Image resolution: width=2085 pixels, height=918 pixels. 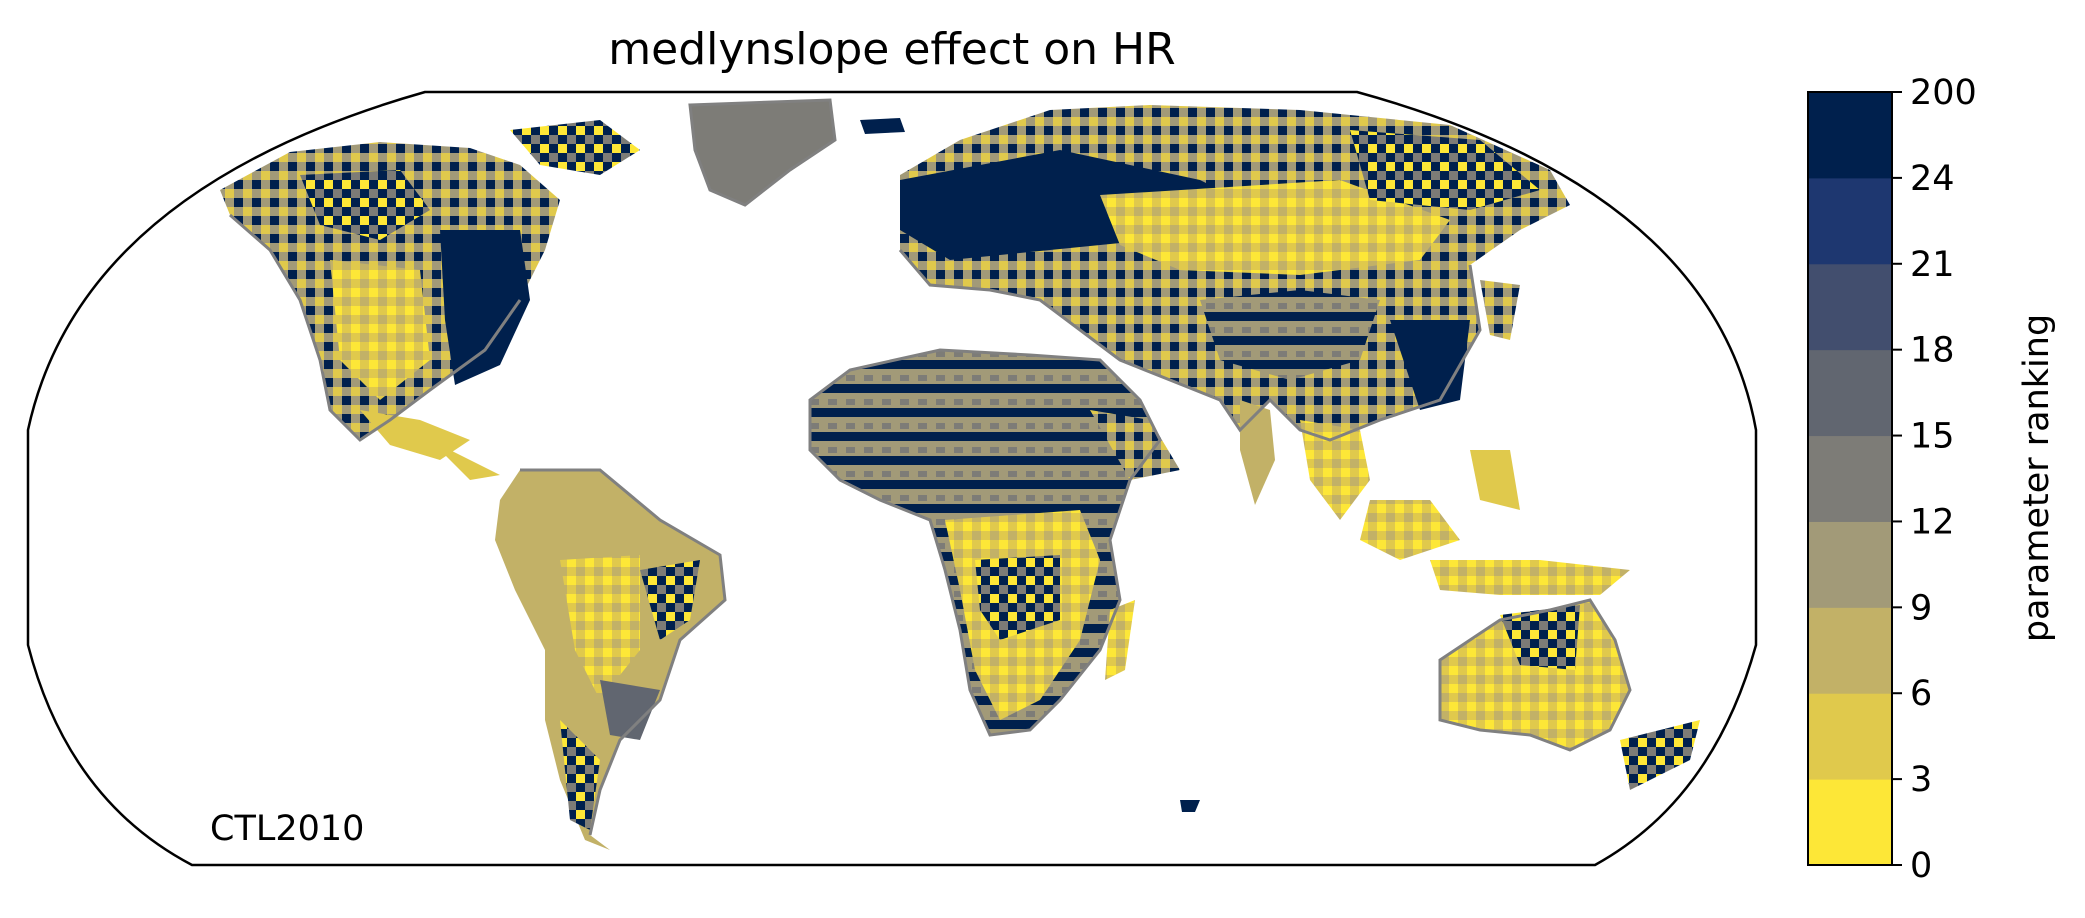 What do you see at coordinates (1495, 522) in the screenshot?
I see `se-asia-islands` at bounding box center [1495, 522].